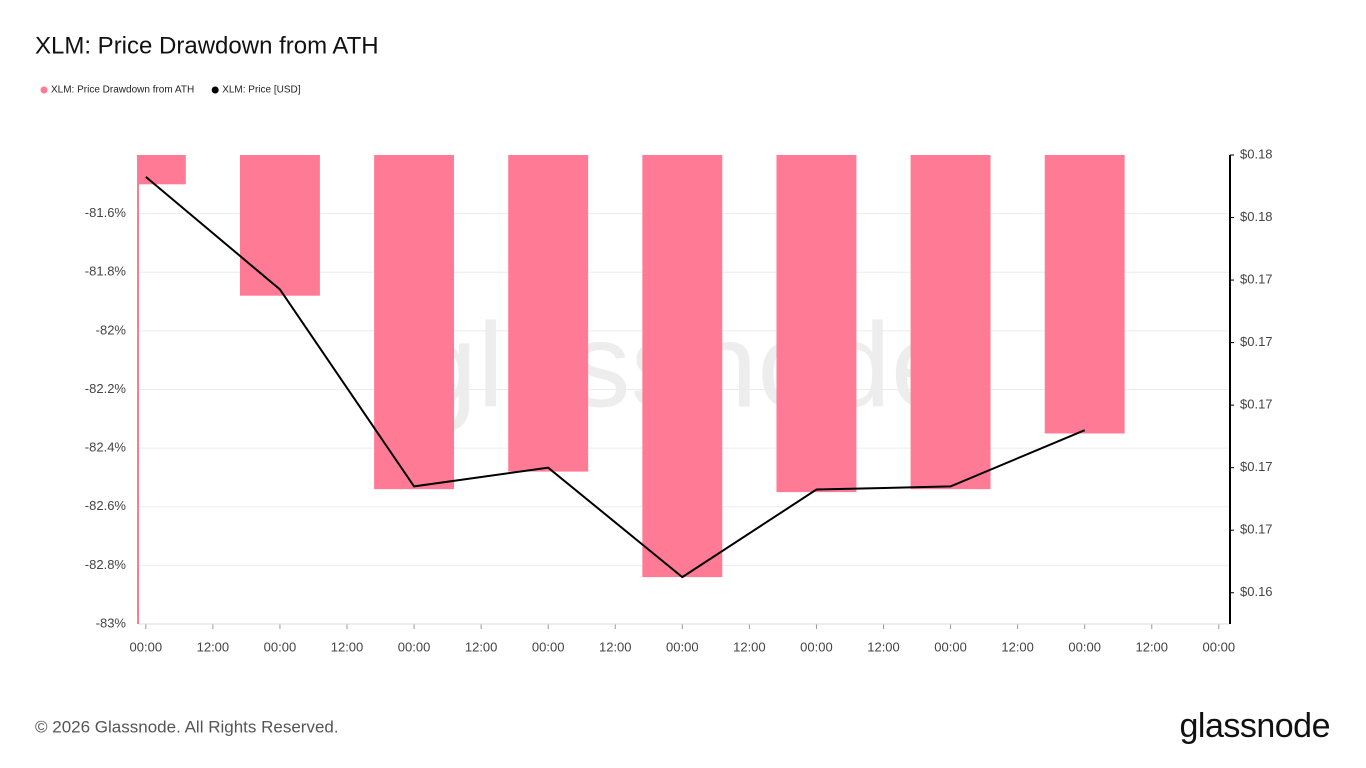 This screenshot has height=768, width=1366. What do you see at coordinates (106, 388) in the screenshot?
I see `y-tick-label: -82.2%` at bounding box center [106, 388].